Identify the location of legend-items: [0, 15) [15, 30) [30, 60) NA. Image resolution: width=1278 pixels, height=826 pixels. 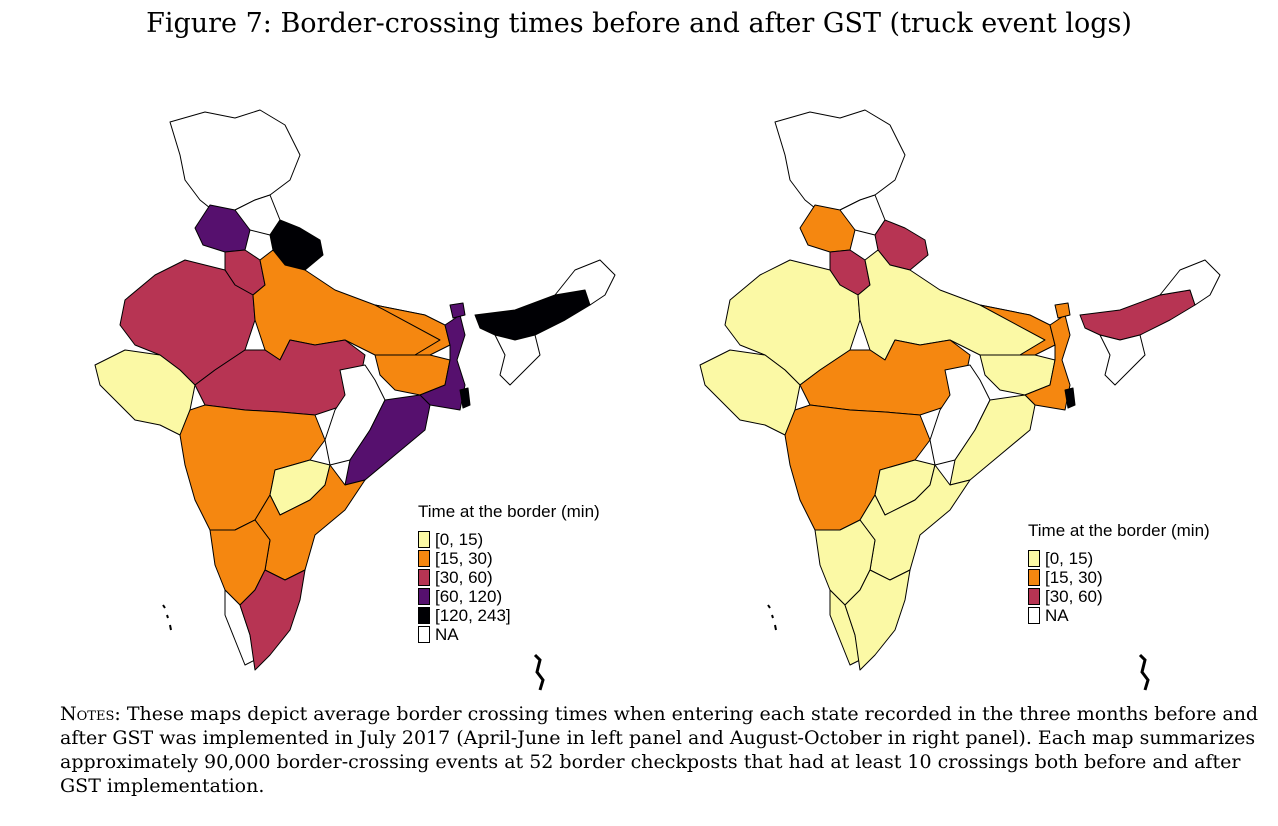
(1119, 587).